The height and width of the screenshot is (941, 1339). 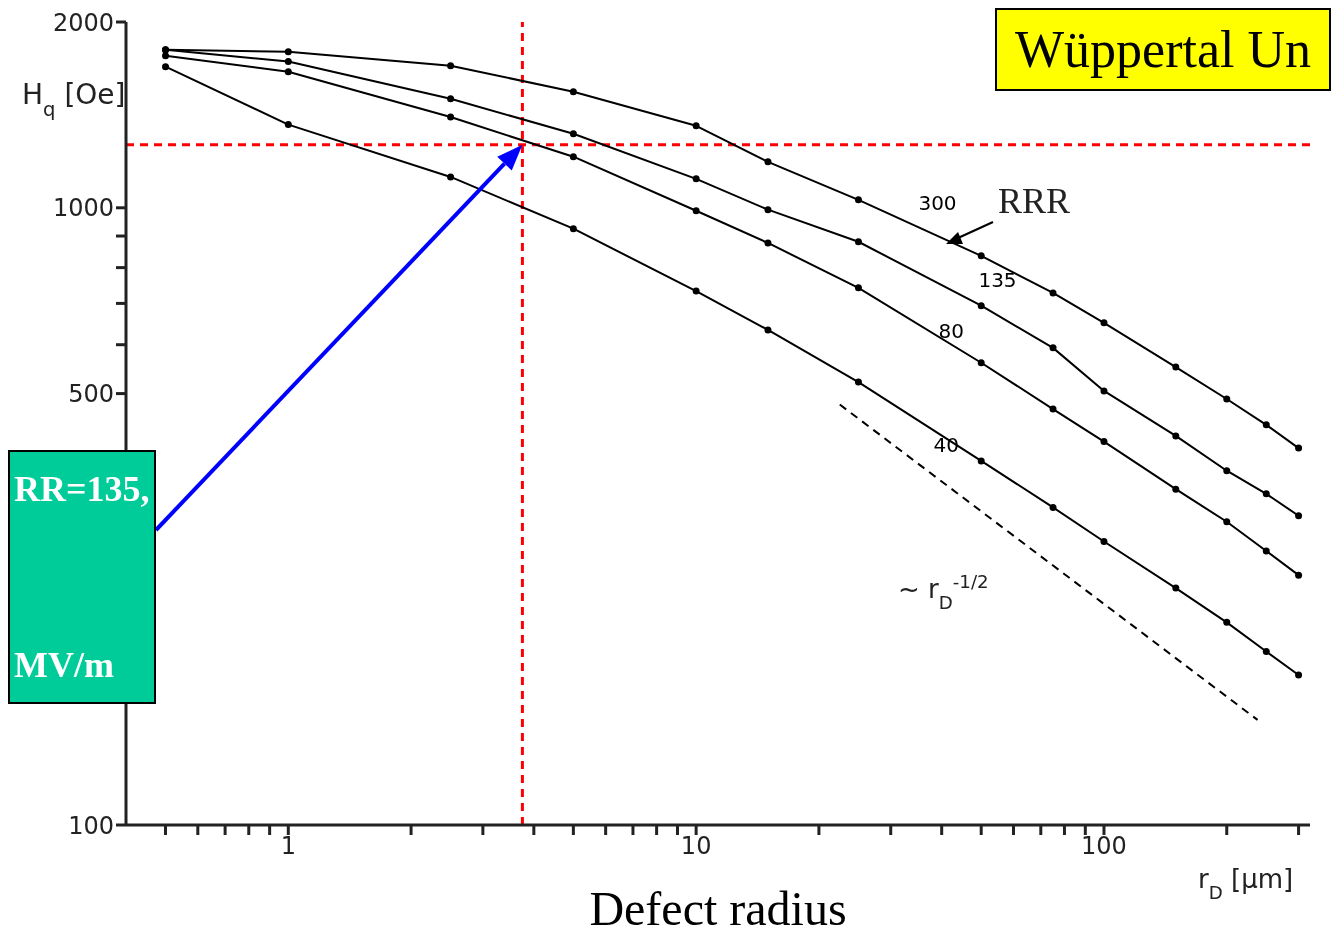 I want to click on text: r$_{D}$ [µm], so click(x=1246, y=883).